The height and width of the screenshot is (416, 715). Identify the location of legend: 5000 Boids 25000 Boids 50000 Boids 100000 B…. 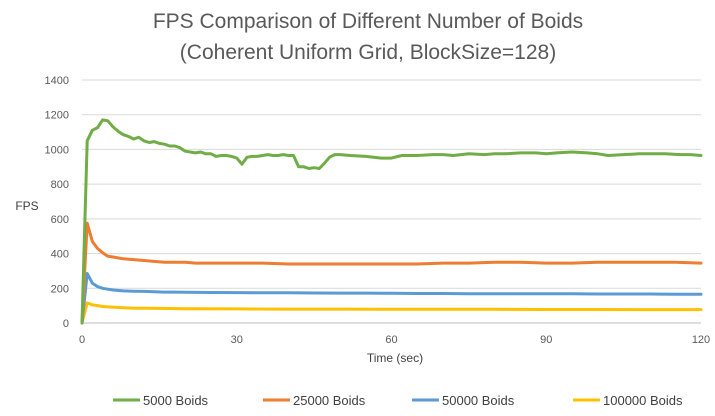
(398, 400).